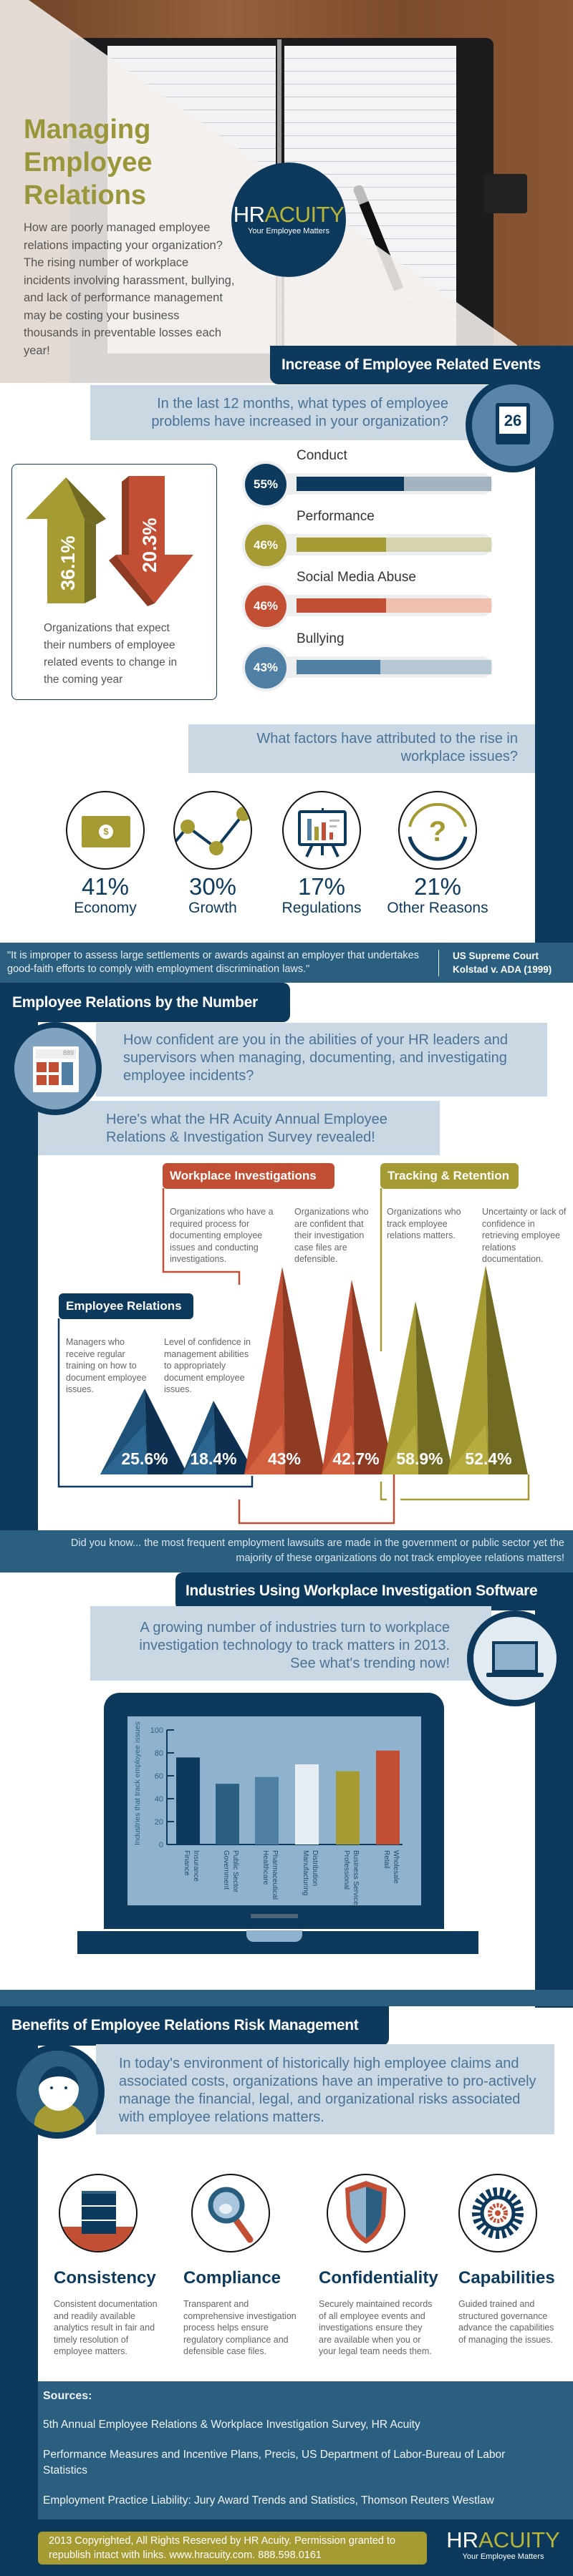  I want to click on x-tick-label: Pharmaceutical, so click(275, 1875).